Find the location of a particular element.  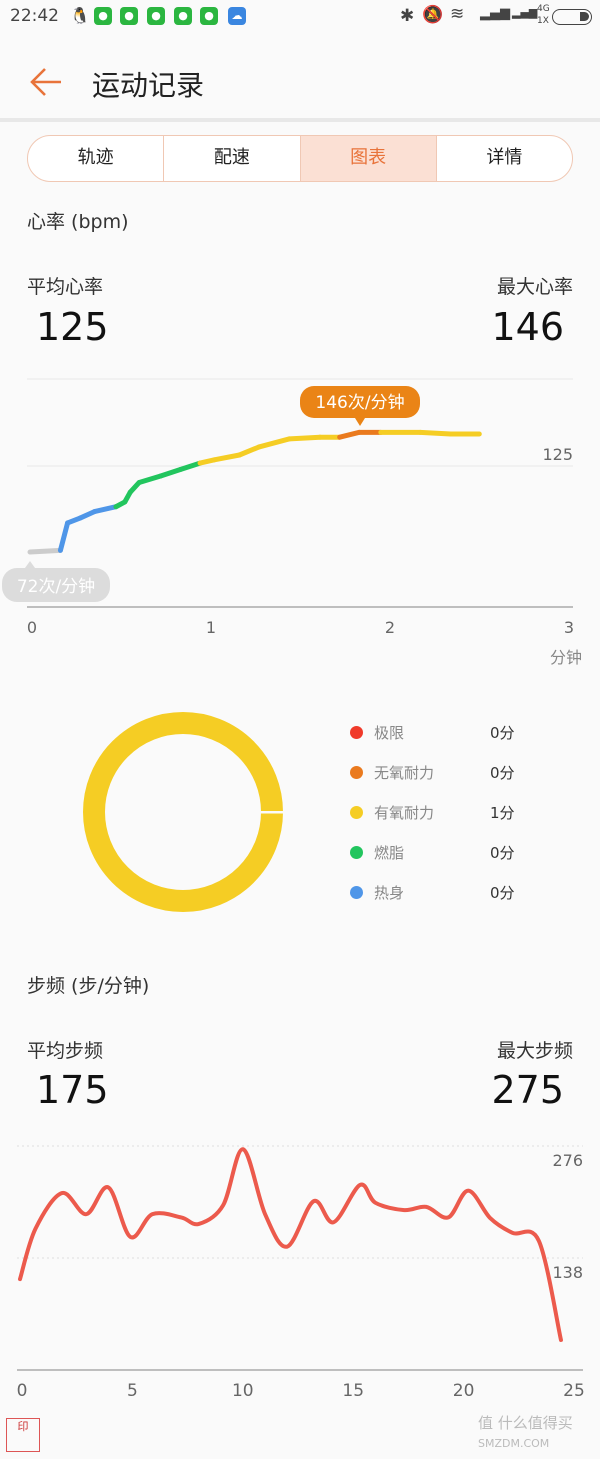

legend-item: 无氧耐力 0分 is located at coordinates (460, 773).